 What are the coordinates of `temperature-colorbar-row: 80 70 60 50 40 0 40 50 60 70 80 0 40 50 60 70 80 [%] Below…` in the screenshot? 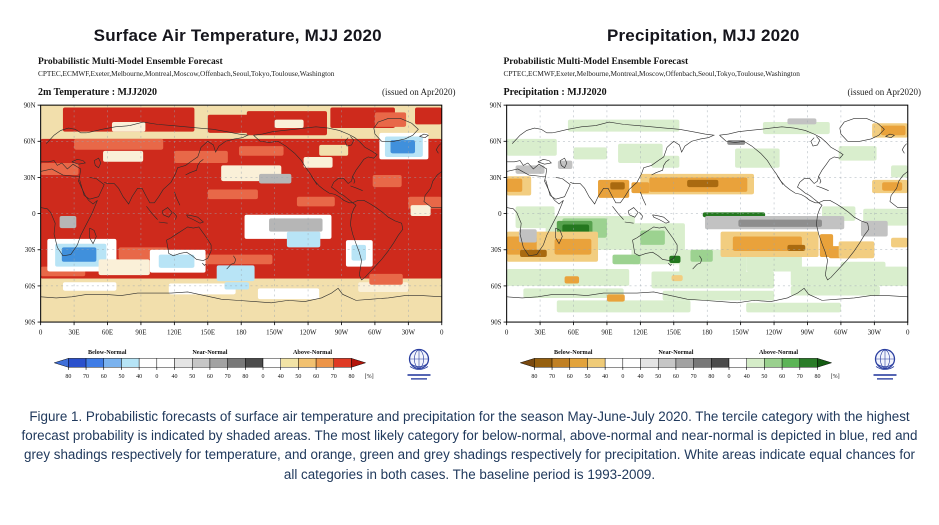 It's located at (252, 366).